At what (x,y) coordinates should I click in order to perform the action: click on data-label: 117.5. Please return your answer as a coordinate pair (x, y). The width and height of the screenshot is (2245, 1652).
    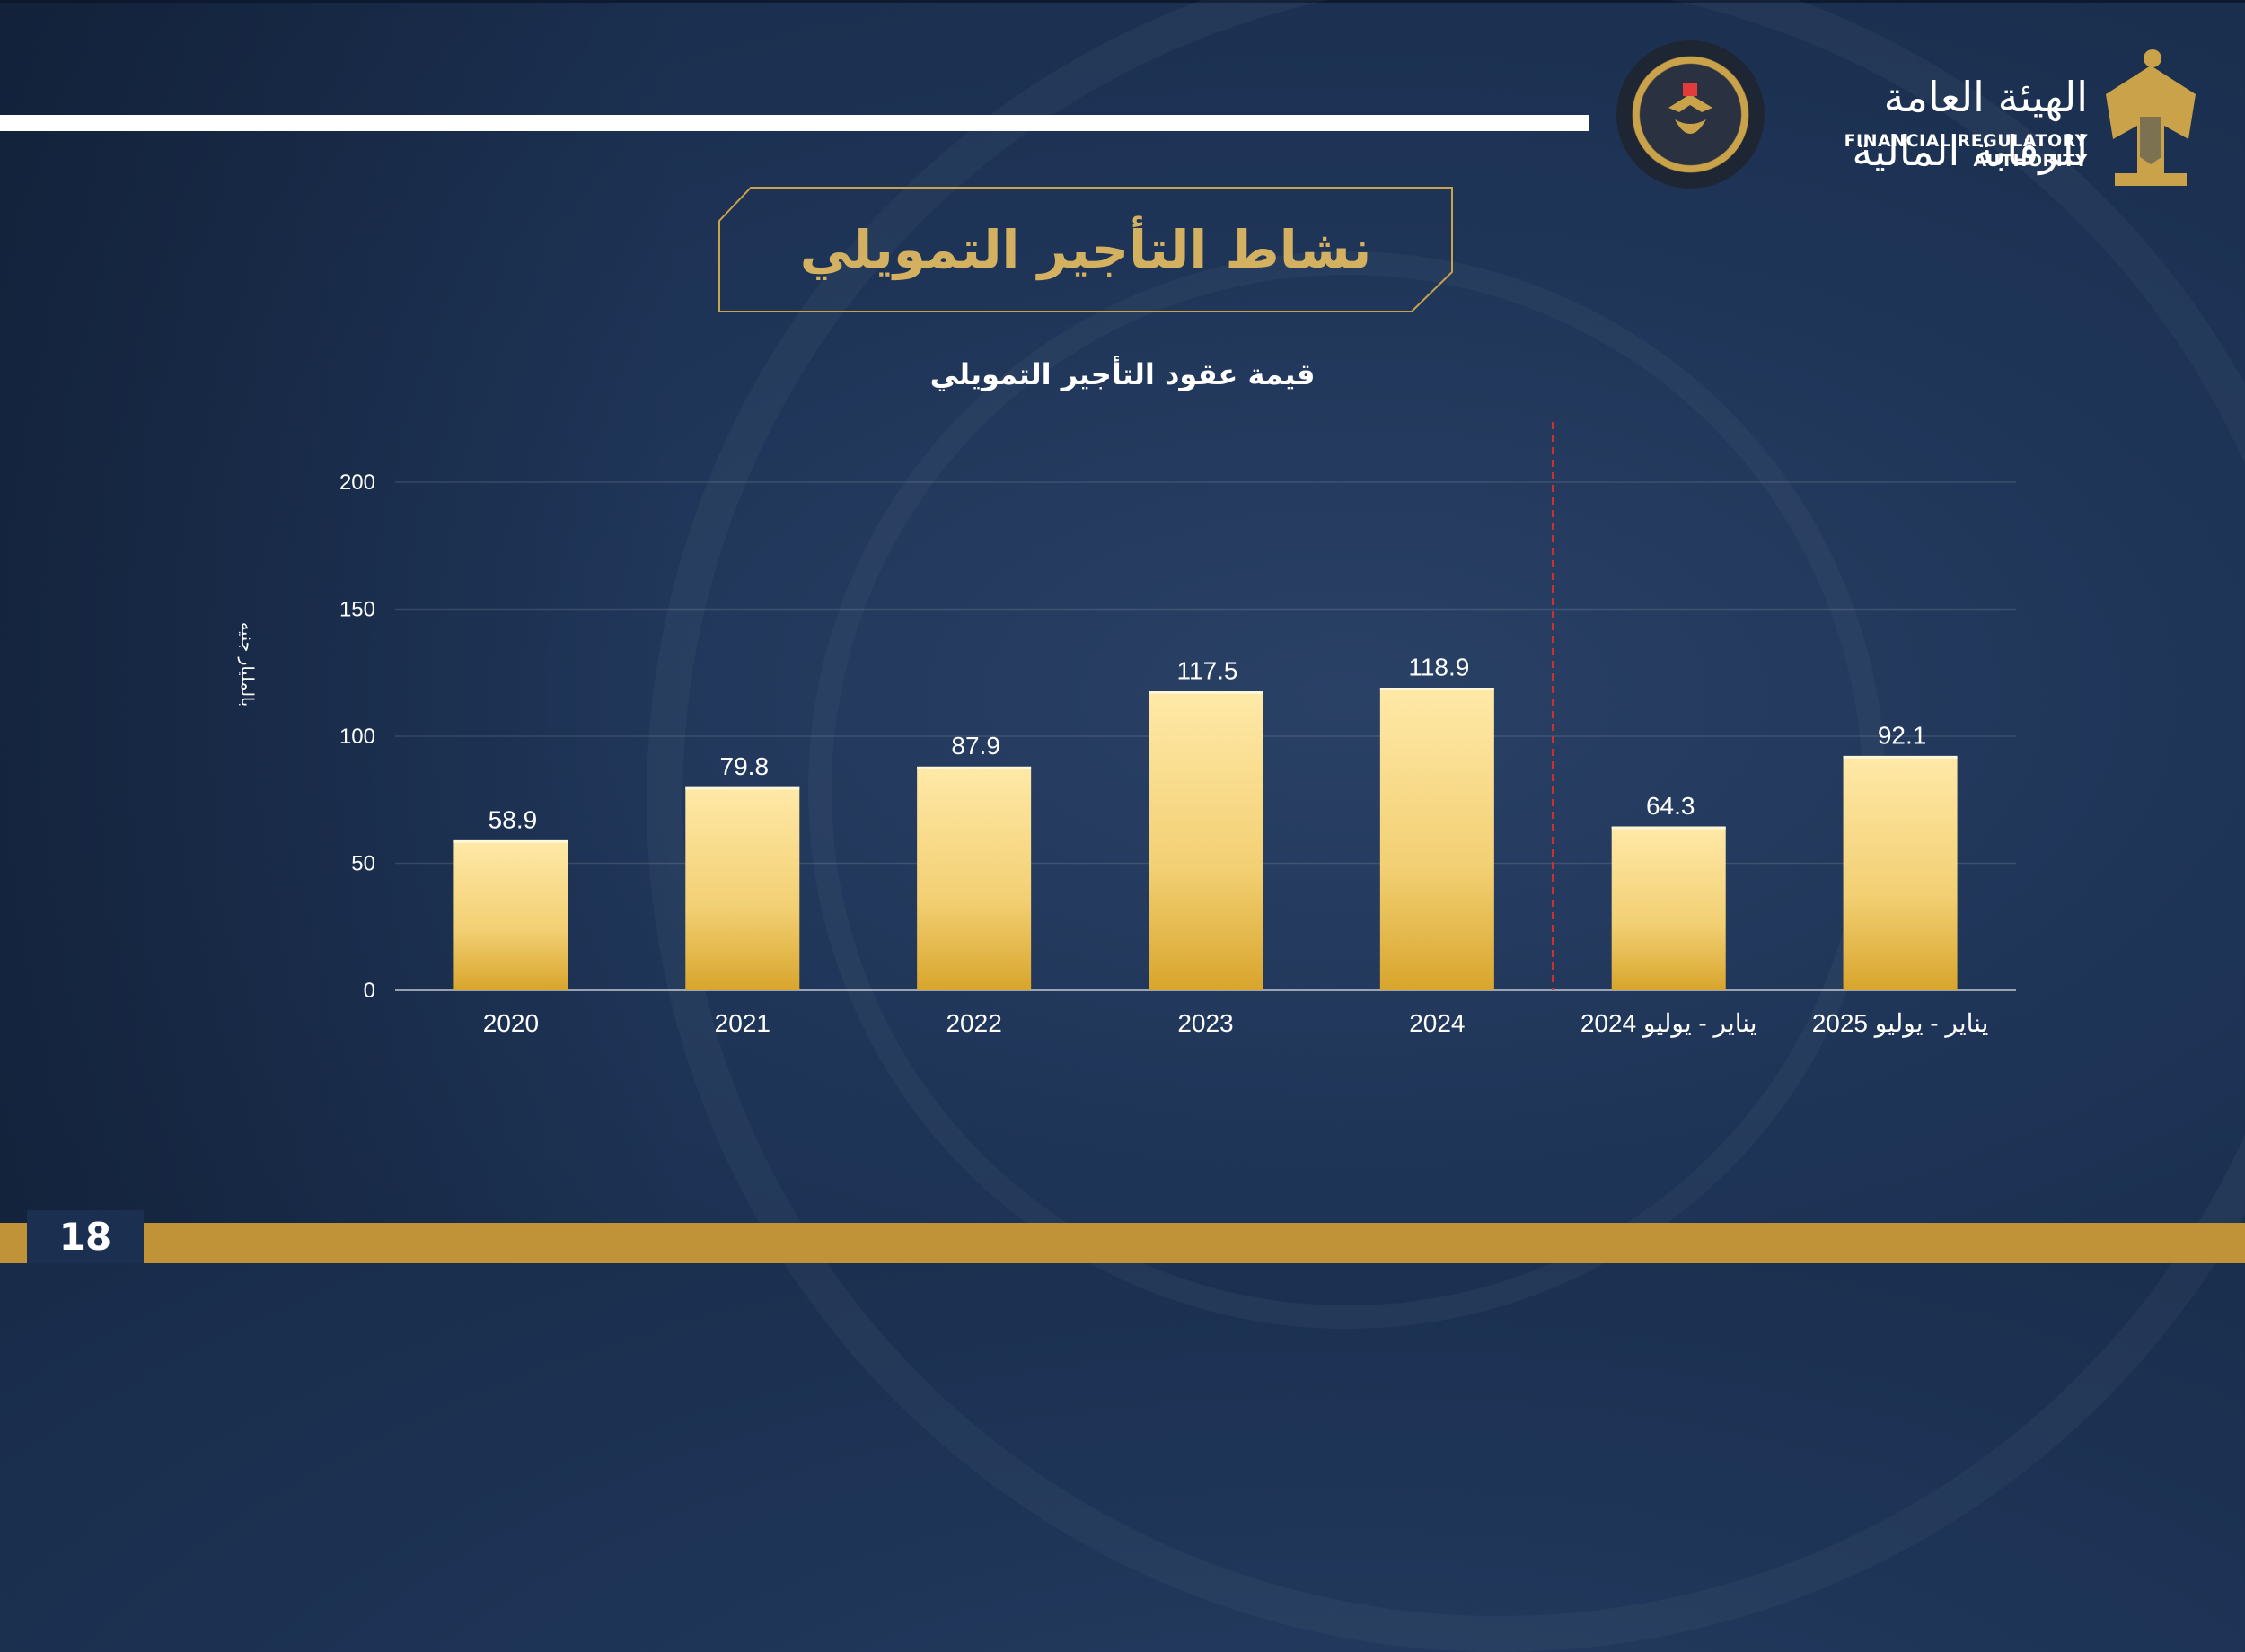
    Looking at the image, I should click on (1207, 670).